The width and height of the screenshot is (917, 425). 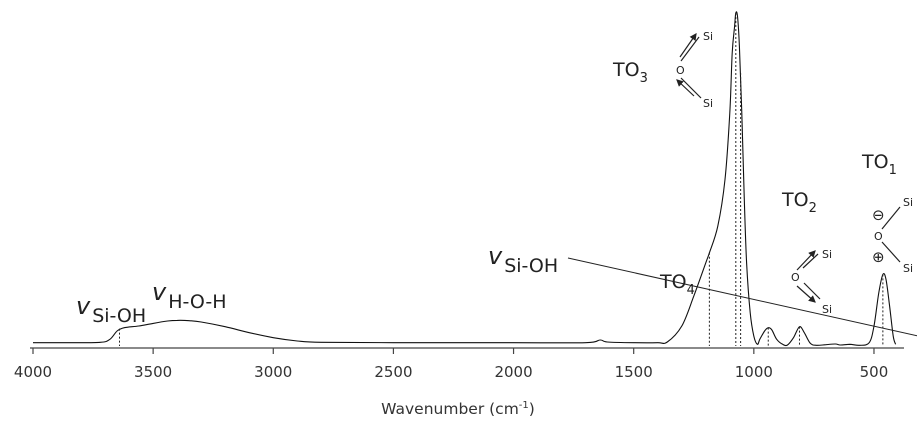 What do you see at coordinates (189, 295) in the screenshot?
I see `annotation-v-hoh: v H-O-H` at bounding box center [189, 295].